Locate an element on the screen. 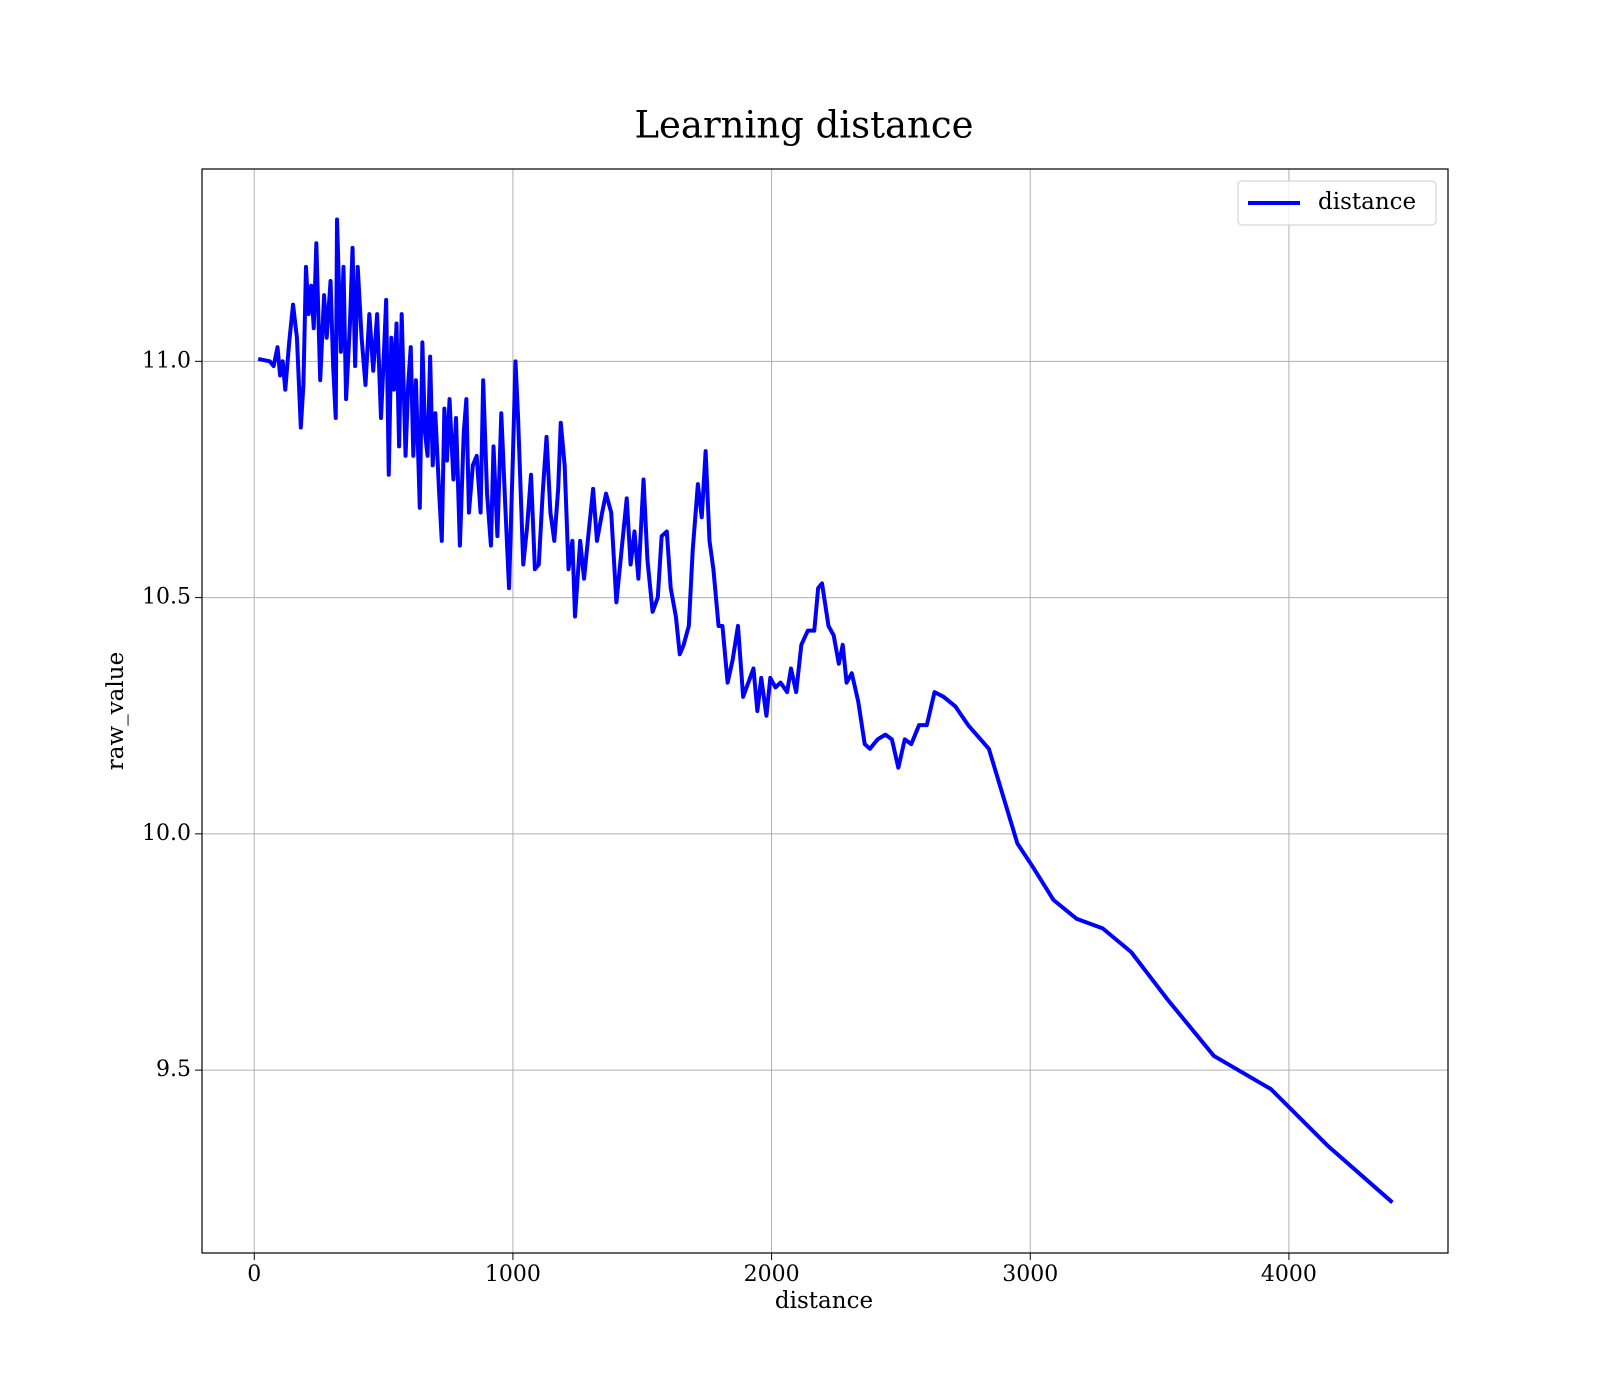 The height and width of the screenshot is (1400, 1600). y-tick-label: 10.5 is located at coordinates (166, 597).